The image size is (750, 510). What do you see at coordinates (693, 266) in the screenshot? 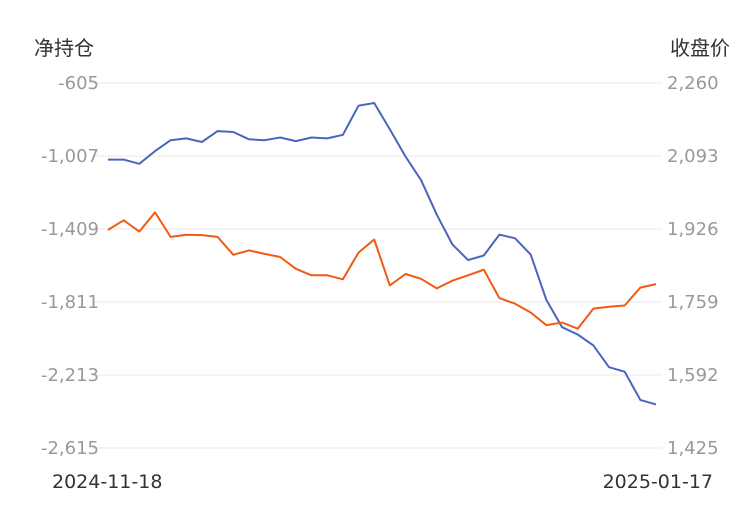
I see `right-axis-ticks: 2,260 2,093 1,926 1,759 1,592 1,425` at bounding box center [693, 266].